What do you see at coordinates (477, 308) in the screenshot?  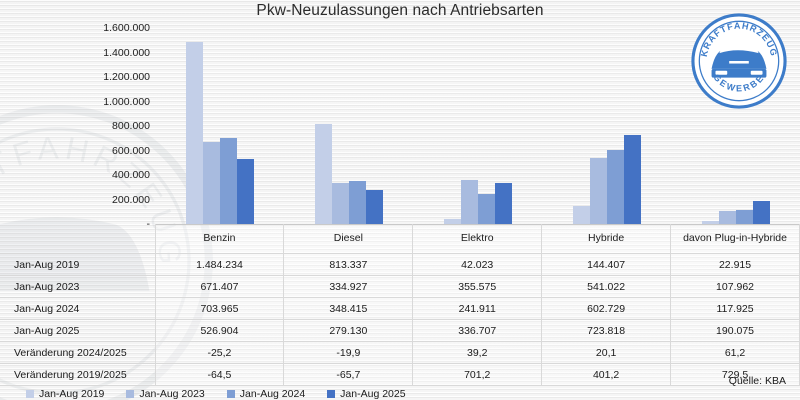 I see `table-cell: 241.911` at bounding box center [477, 308].